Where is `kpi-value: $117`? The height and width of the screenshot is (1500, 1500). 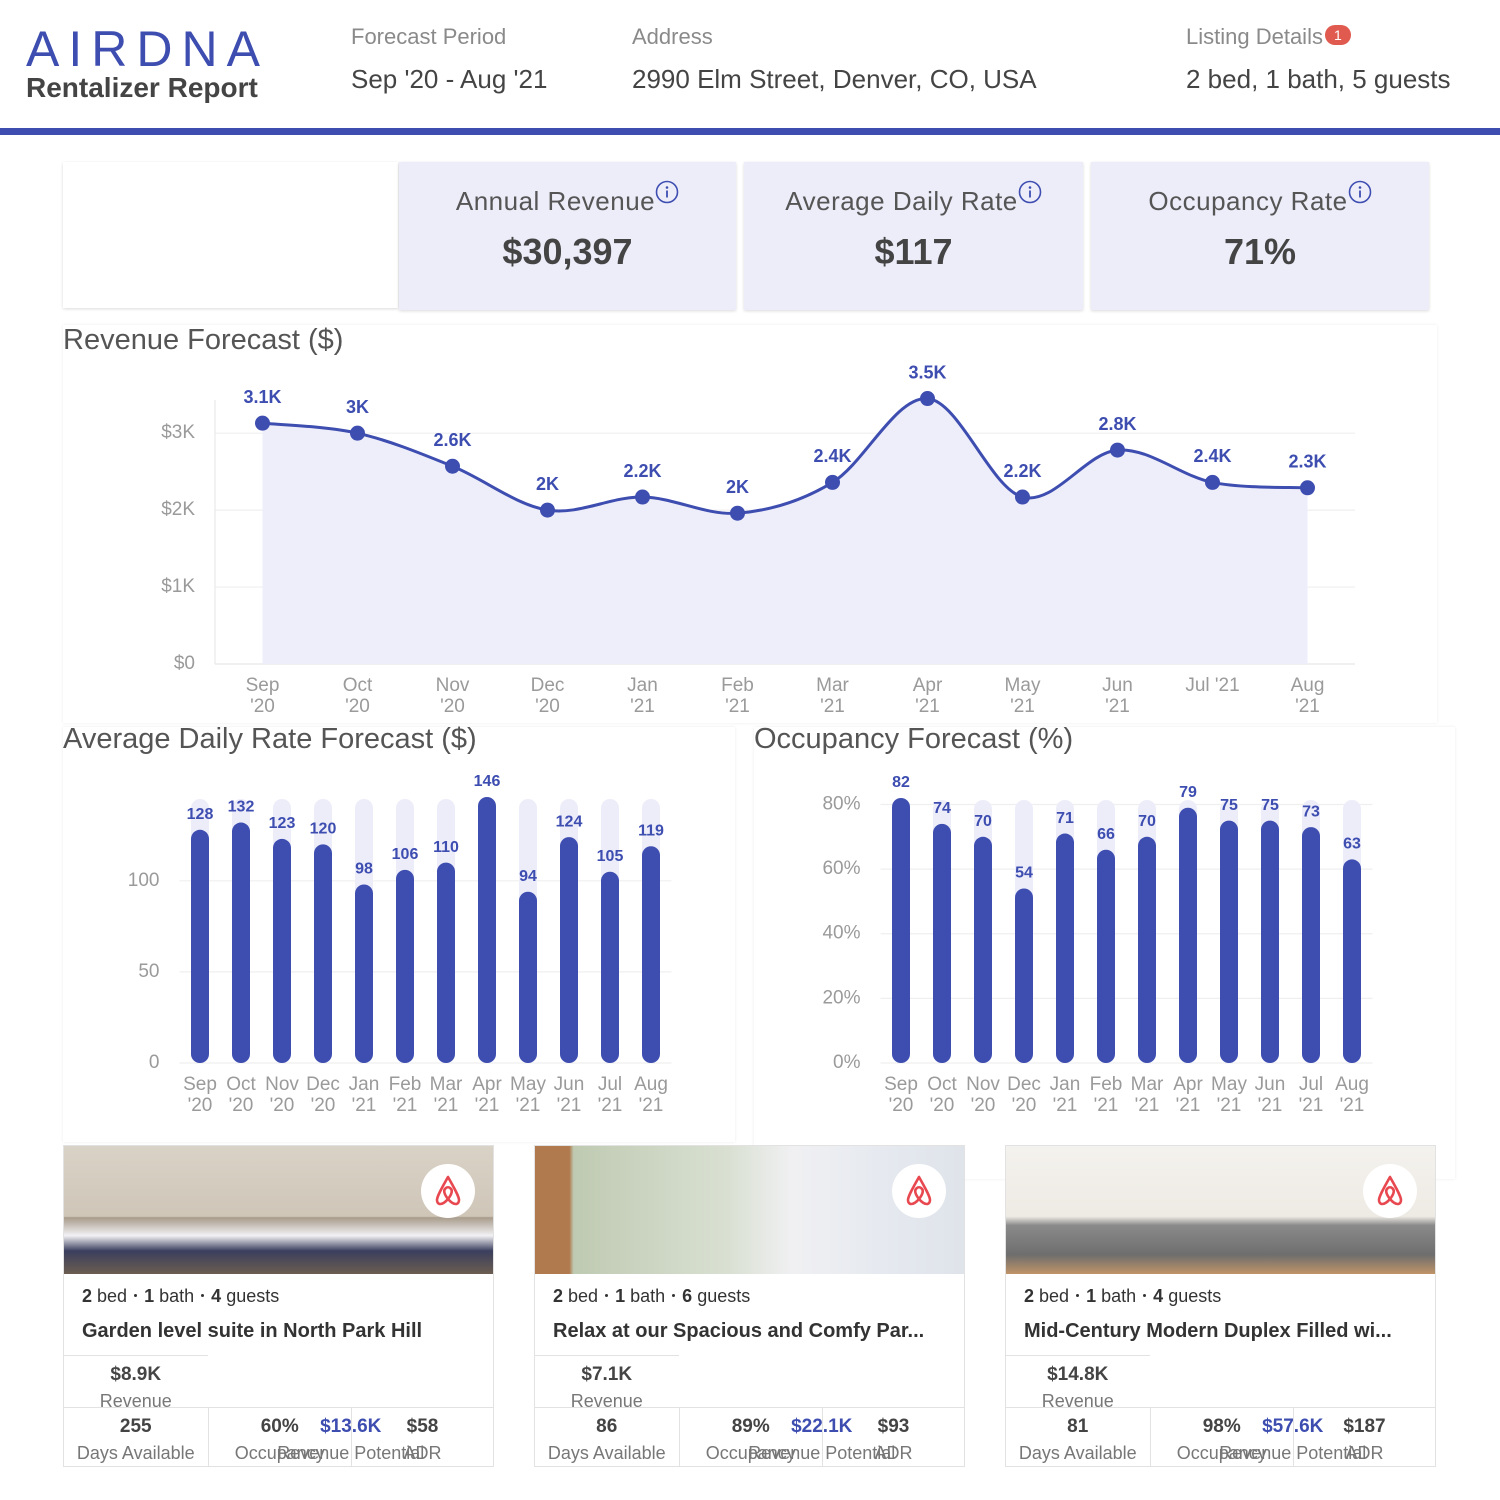 kpi-value: $117 is located at coordinates (913, 251).